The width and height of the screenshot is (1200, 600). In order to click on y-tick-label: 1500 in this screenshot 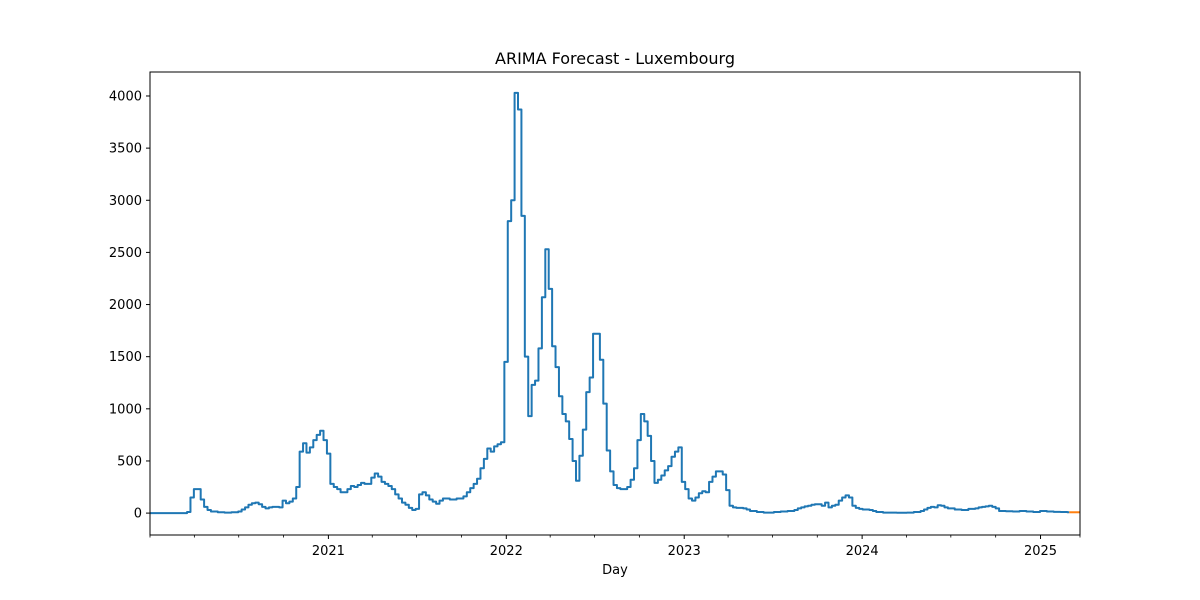, I will do `click(125, 357)`.